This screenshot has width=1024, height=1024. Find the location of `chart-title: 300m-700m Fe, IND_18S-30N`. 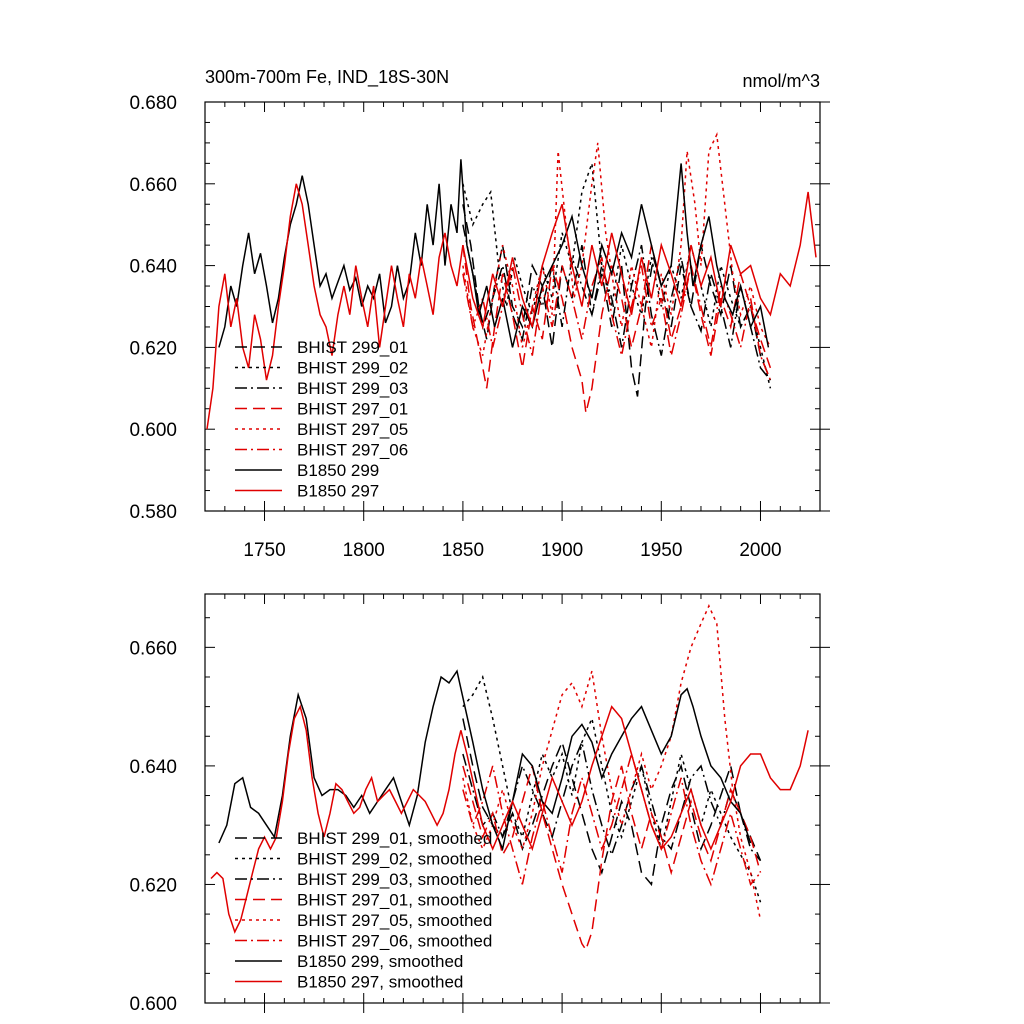

chart-title: 300m-700m Fe, IND_18S-30N is located at coordinates (327, 77).